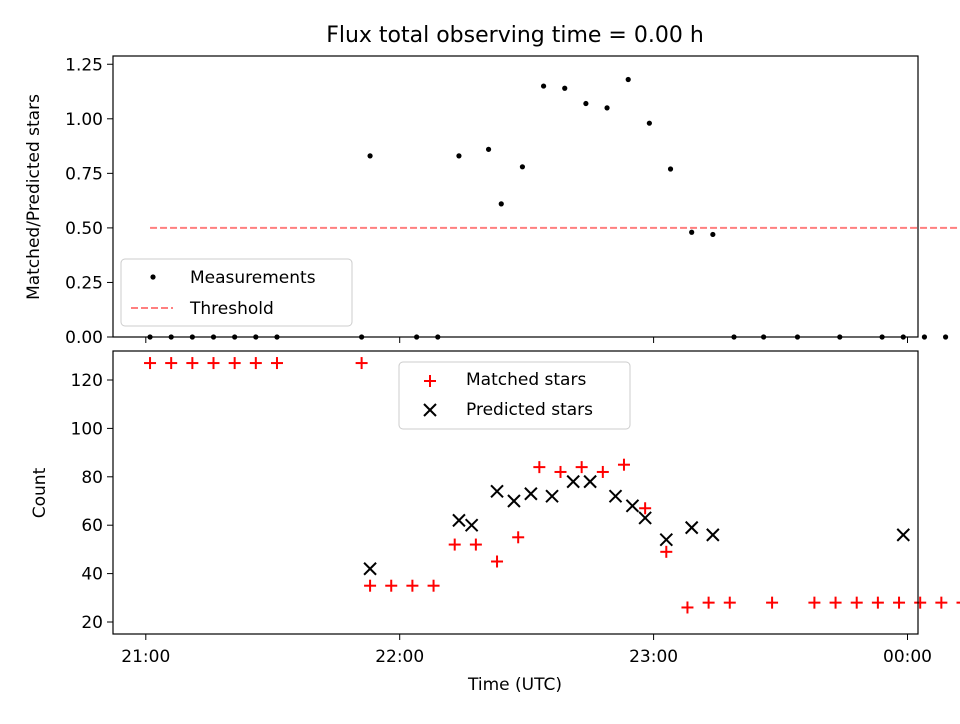  Describe the element at coordinates (84, 65) in the screenshot. I see `top-y-tick-label: 1.25` at that location.